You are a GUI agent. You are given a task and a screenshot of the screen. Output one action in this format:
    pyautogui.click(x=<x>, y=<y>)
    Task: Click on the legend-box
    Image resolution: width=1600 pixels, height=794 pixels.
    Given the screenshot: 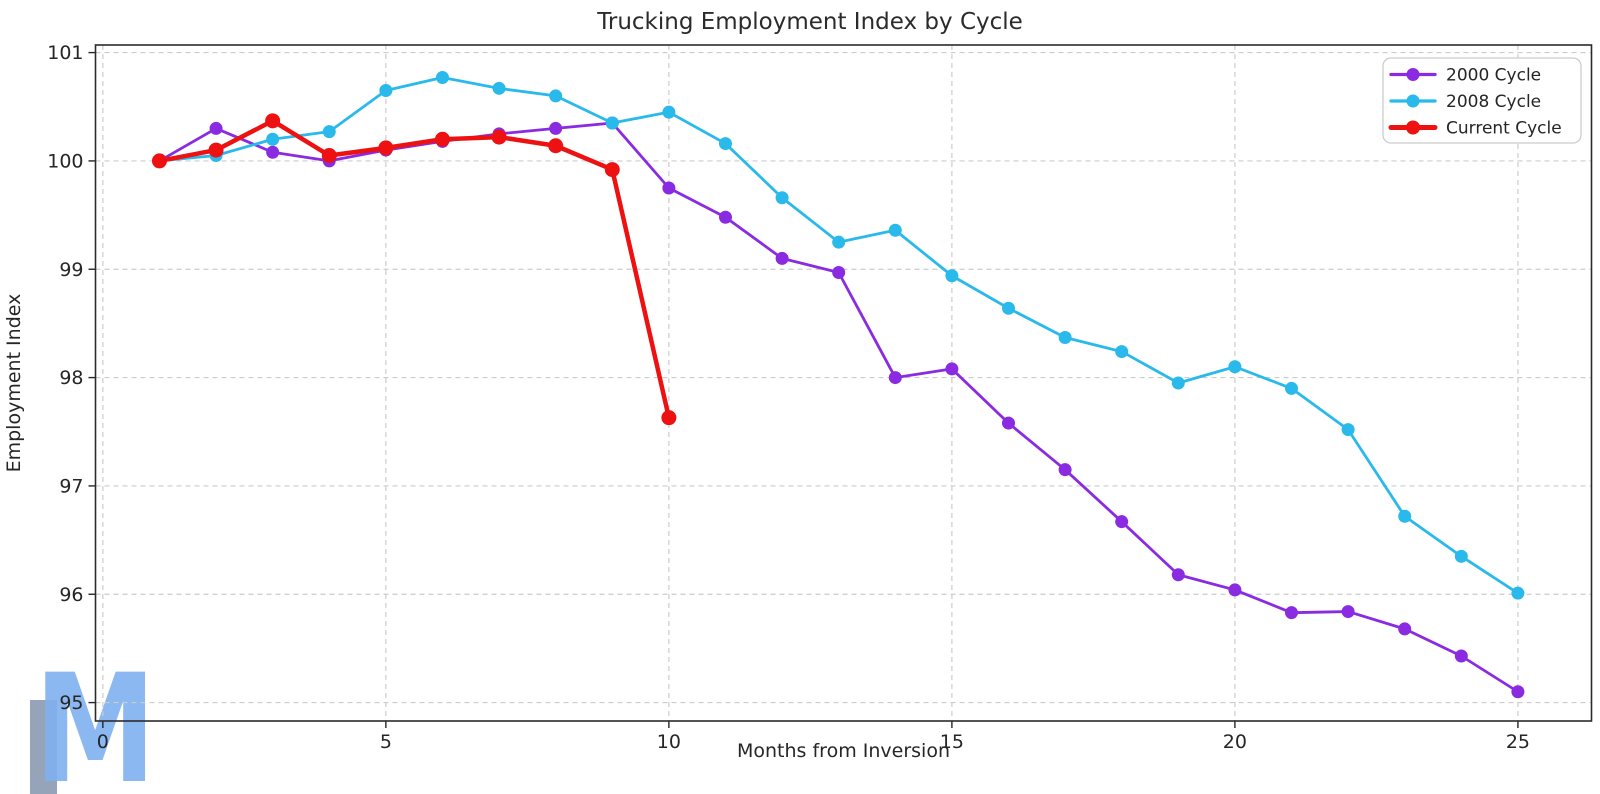 What is the action you would take?
    pyautogui.click(x=1482, y=100)
    